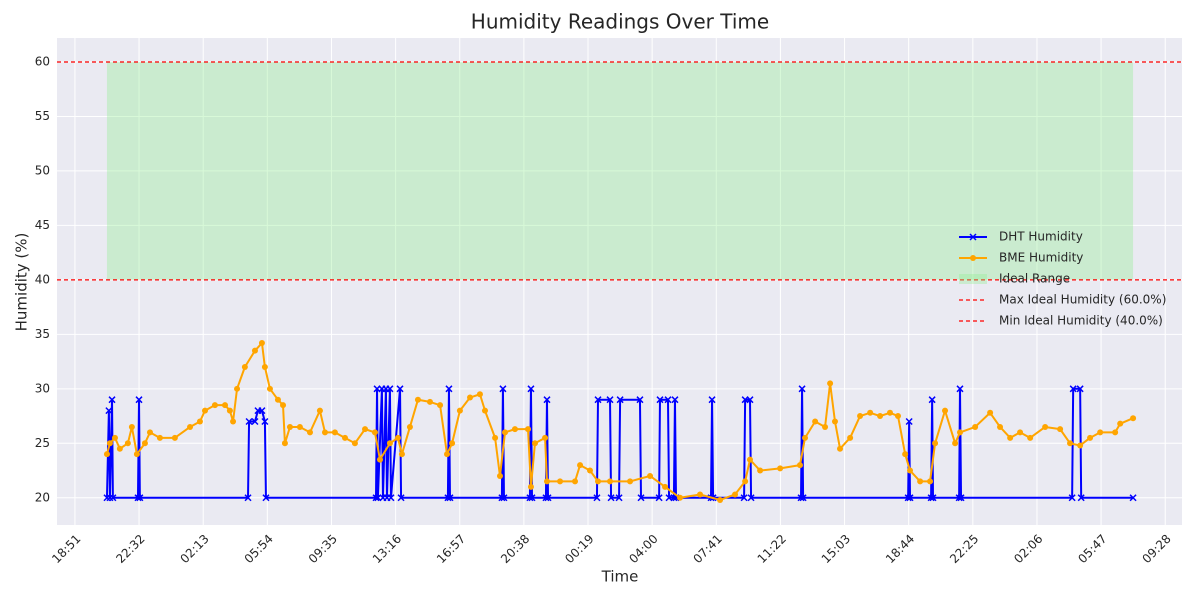 Image resolution: width=1200 pixels, height=600 pixels. Describe the element at coordinates (66, 549) in the screenshot. I see `x-tick-label: 18:51` at that location.